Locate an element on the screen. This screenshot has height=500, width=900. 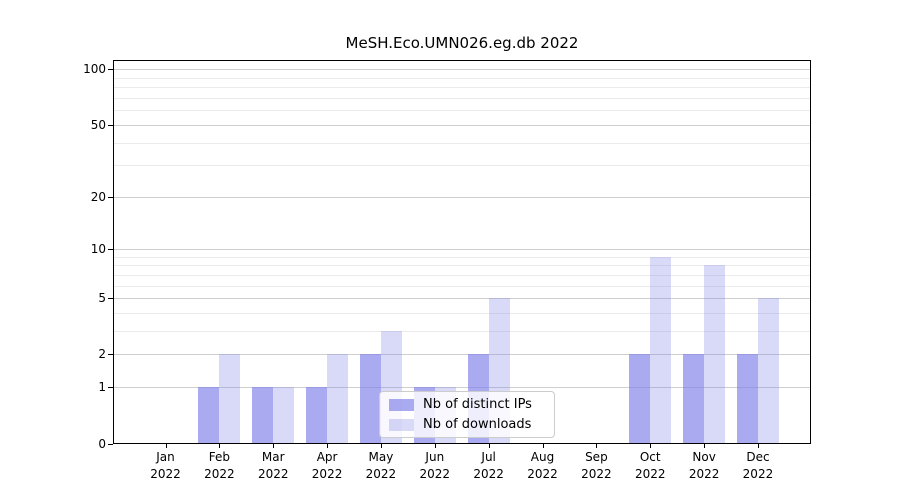
x-tick-label: Jul 2022 is located at coordinates (489, 466).